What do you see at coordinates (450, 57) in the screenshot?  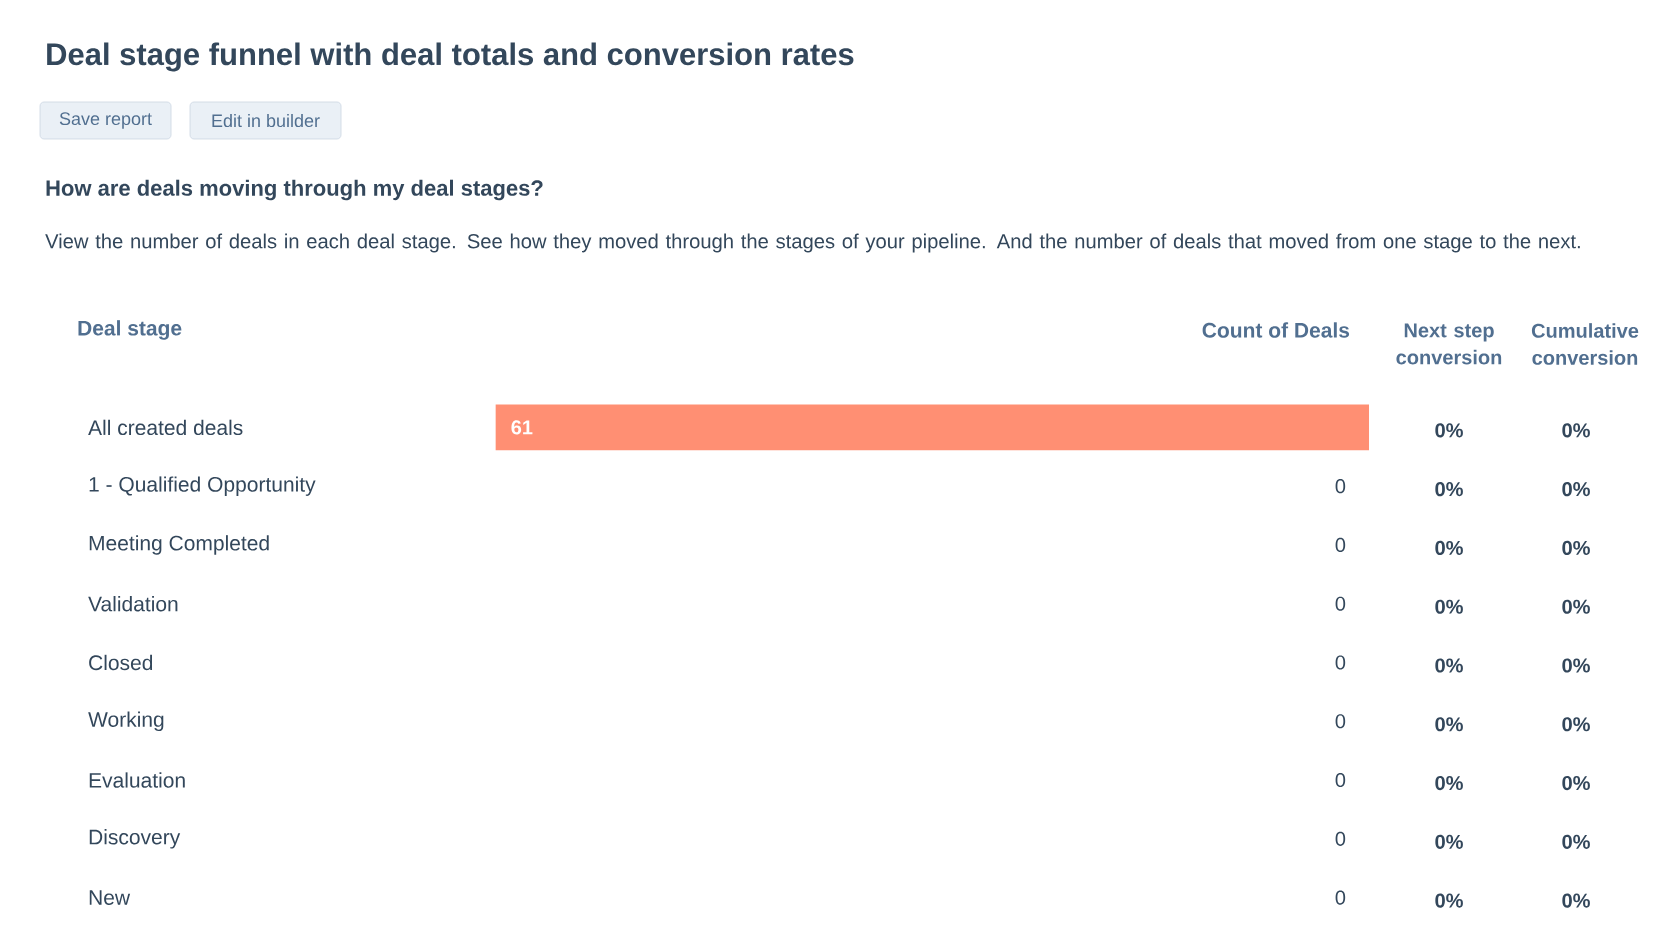 I see `chart-title: Deal stage funnel with deal totals and conversion rates` at bounding box center [450, 57].